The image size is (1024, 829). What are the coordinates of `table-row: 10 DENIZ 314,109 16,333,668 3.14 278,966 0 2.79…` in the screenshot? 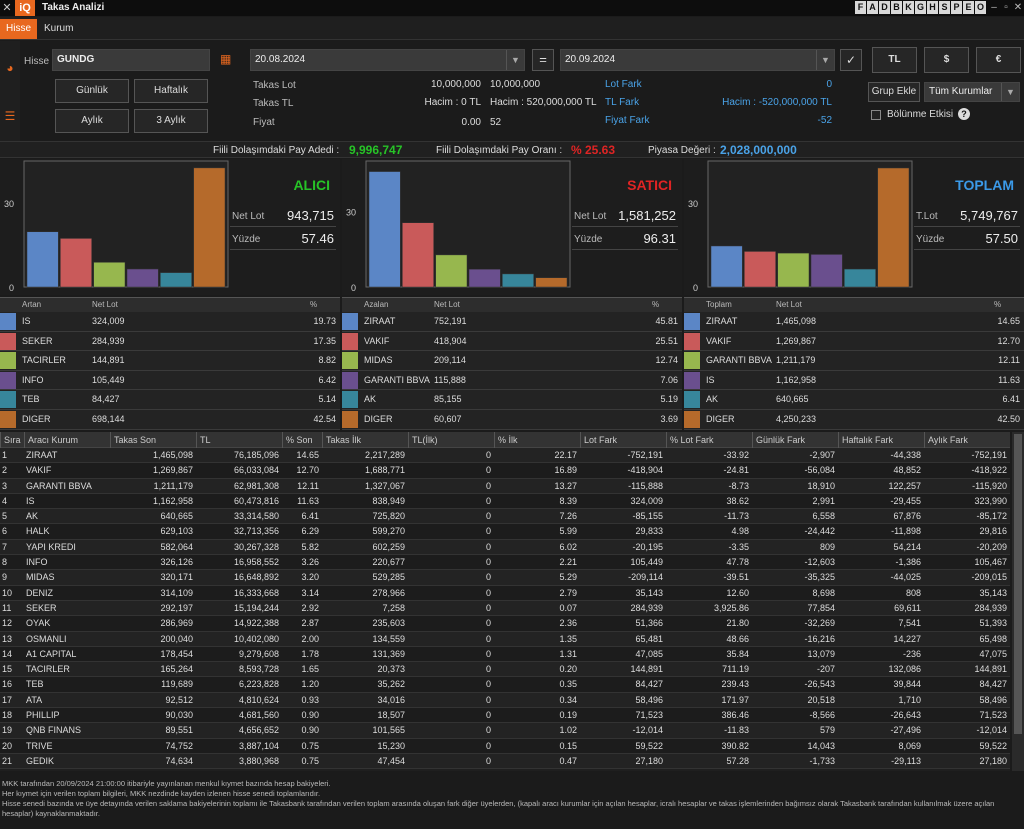 It's located at (505, 593).